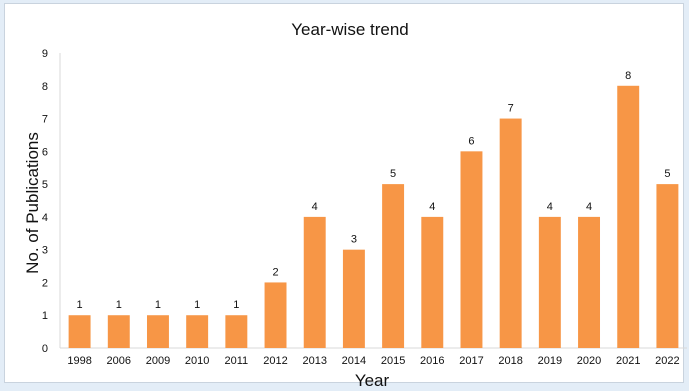  I want to click on y-tick-label: 5, so click(45, 185).